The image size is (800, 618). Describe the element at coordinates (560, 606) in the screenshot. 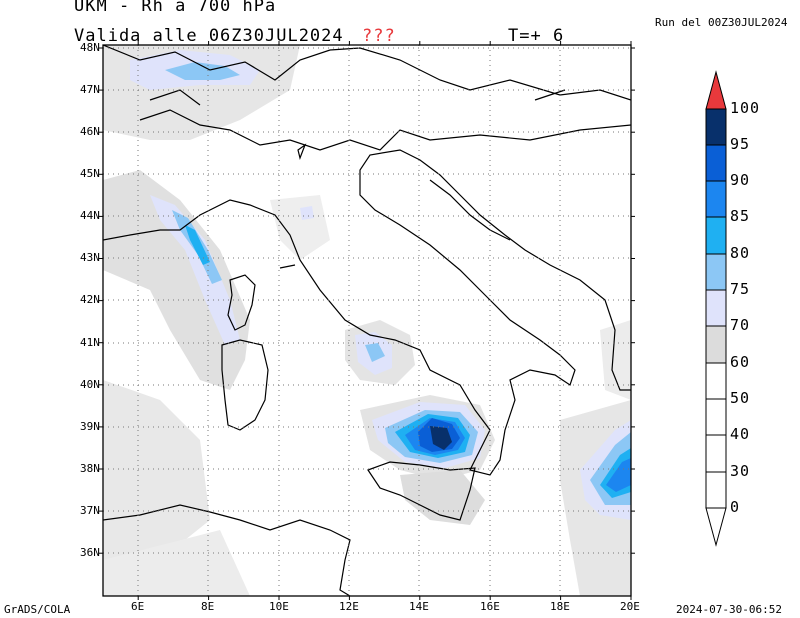

I see `lon-label: 18E` at that location.